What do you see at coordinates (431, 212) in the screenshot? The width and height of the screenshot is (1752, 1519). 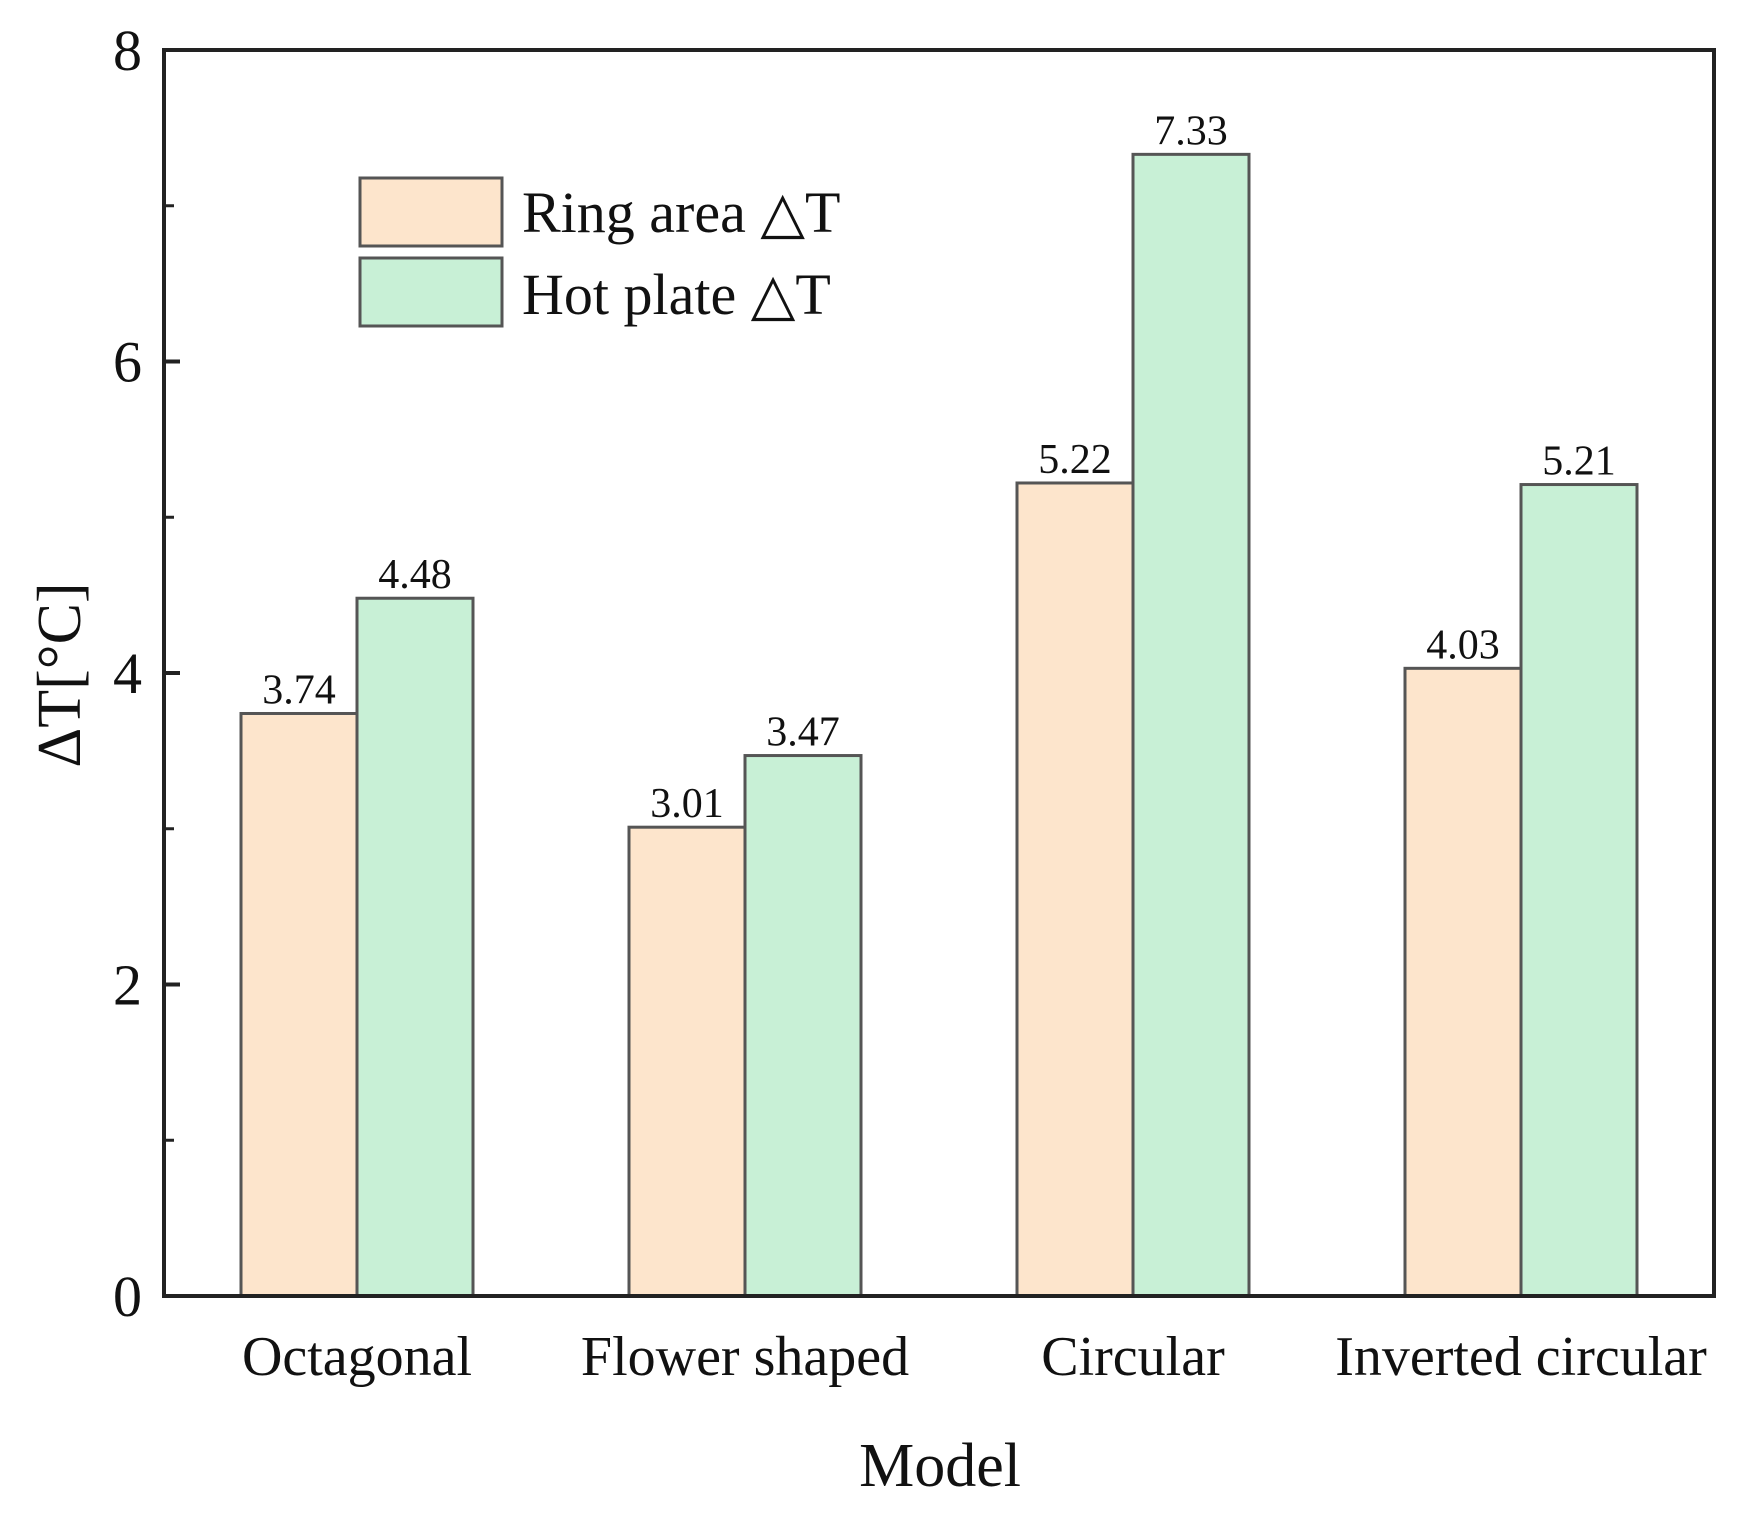 I see `legend-swatch-ring-area` at bounding box center [431, 212].